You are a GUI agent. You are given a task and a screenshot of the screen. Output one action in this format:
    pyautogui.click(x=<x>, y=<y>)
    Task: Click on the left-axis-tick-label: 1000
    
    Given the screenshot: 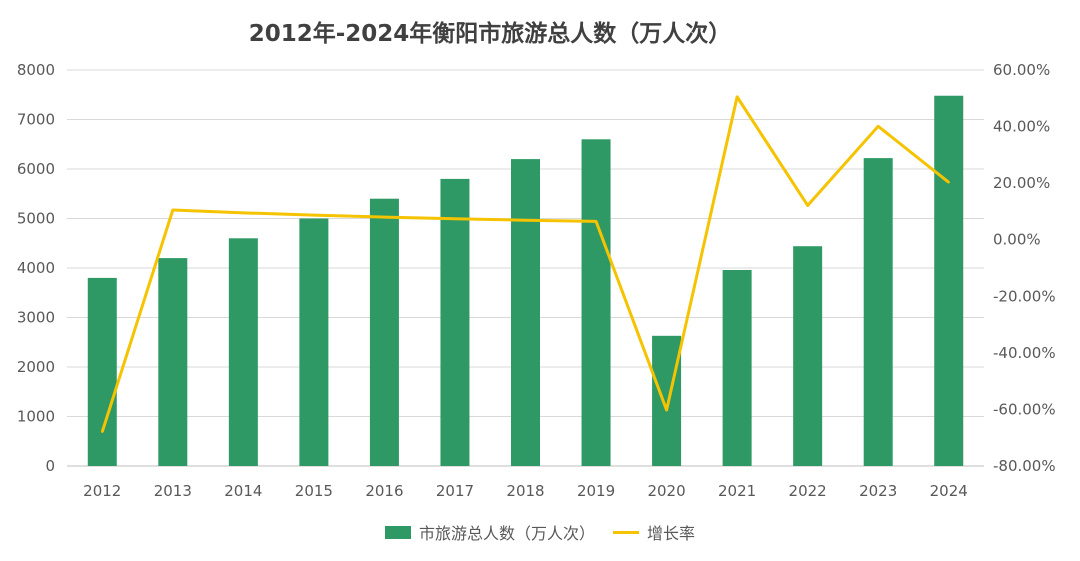 What is the action you would take?
    pyautogui.click(x=36, y=417)
    